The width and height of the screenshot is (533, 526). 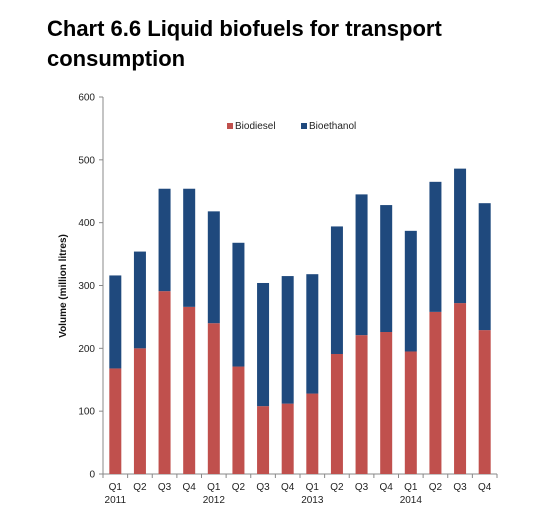 I want to click on y-tick-label: 300, so click(x=86, y=286).